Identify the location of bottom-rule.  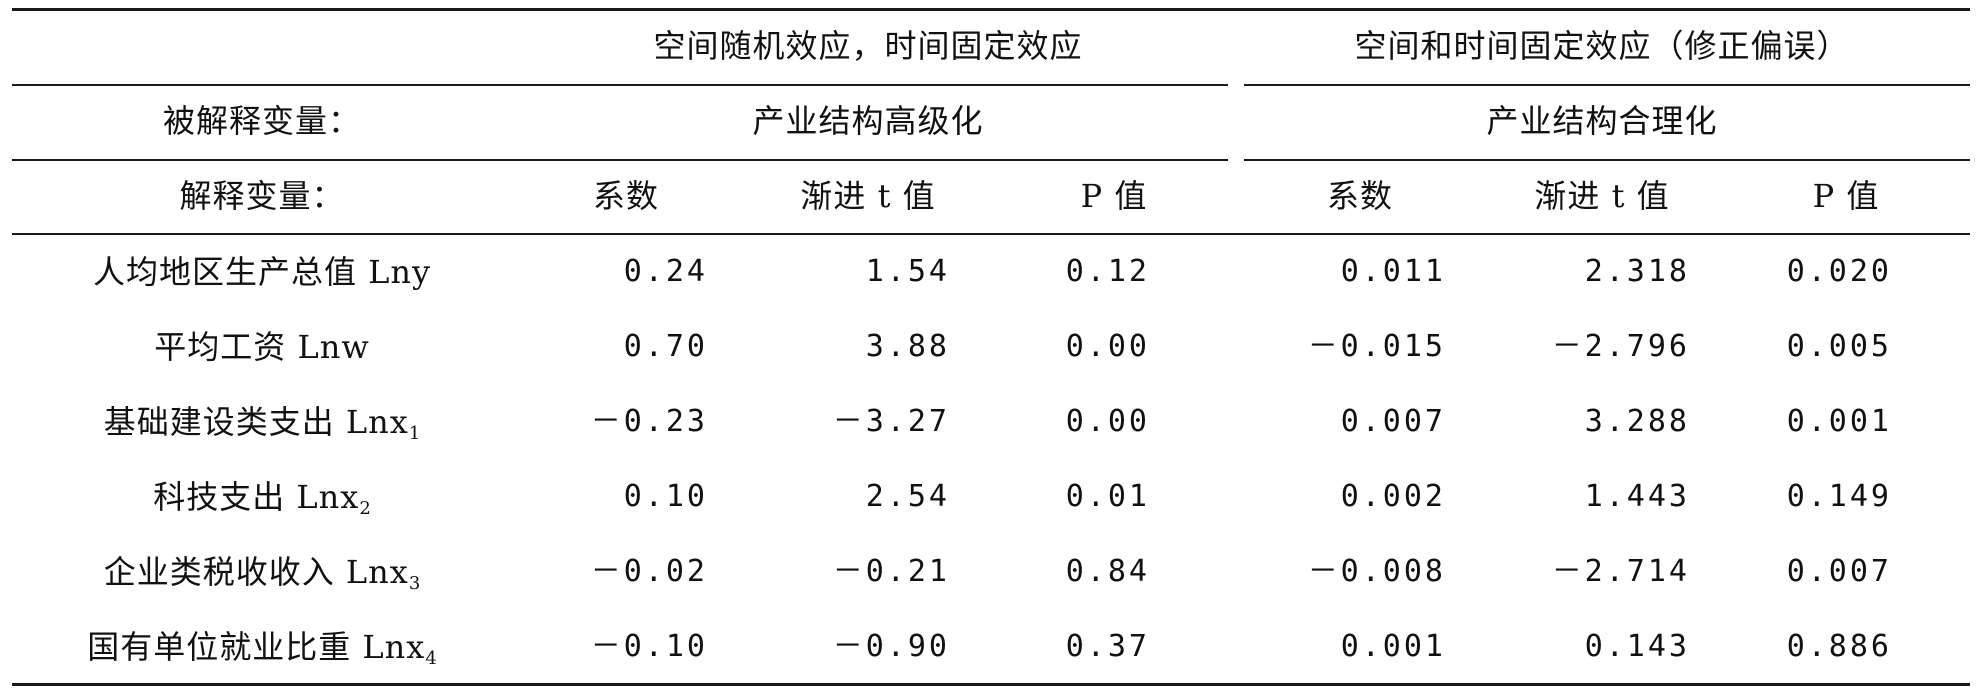
(991, 684).